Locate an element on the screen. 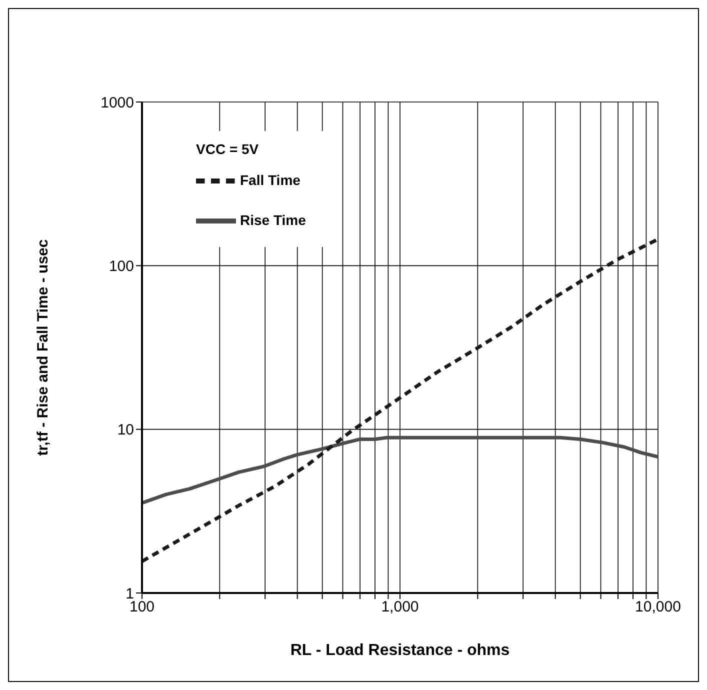  annotation: VCC = 5V is located at coordinates (228, 149).